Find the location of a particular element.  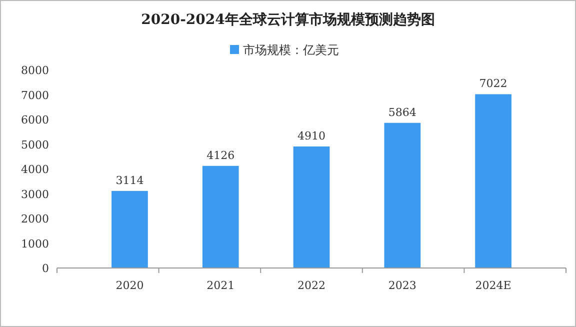

x-tick-label: 2022 is located at coordinates (312, 285).